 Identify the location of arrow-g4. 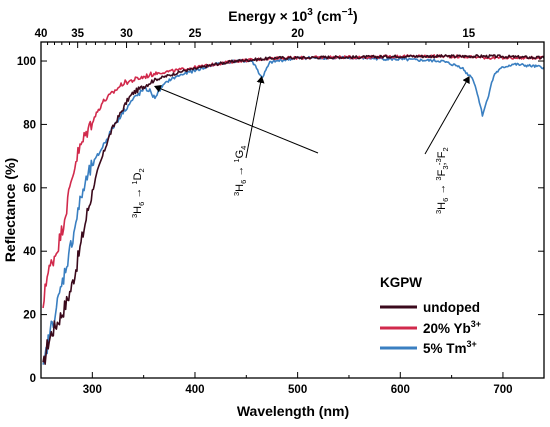
(255, 117).